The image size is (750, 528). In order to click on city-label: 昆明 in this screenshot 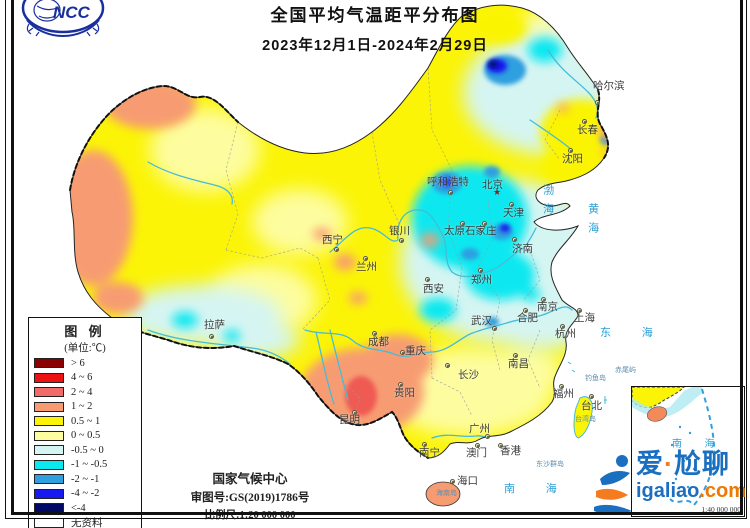, I will do `click(349, 420)`.